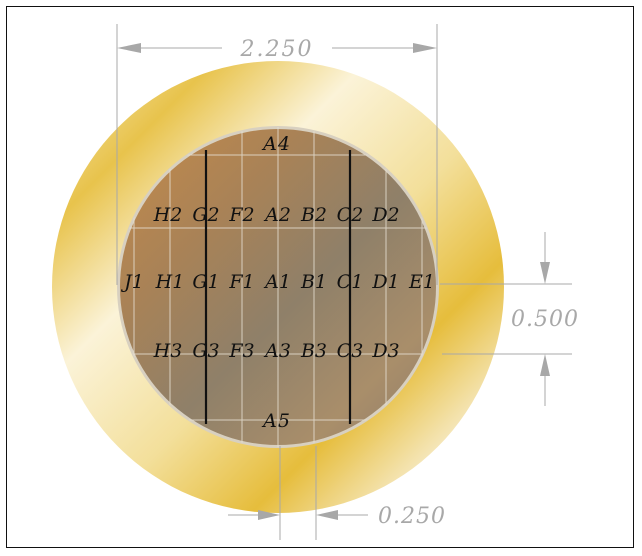 Image resolution: width=642 pixels, height=556 pixels. What do you see at coordinates (545, 319) in the screenshot?
I see `dimension-row-height: 0.500` at bounding box center [545, 319].